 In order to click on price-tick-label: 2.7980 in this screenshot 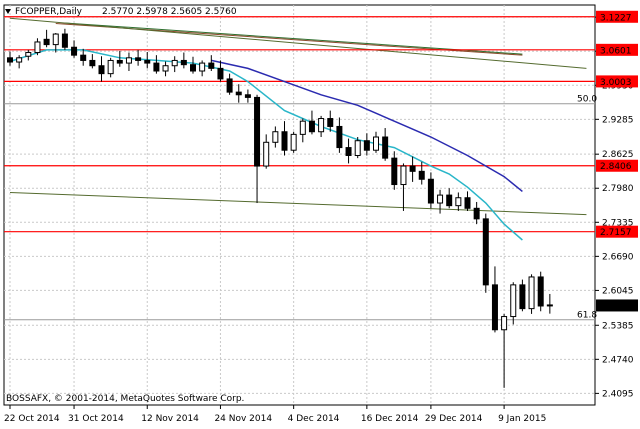, I will do `click(618, 189)`.